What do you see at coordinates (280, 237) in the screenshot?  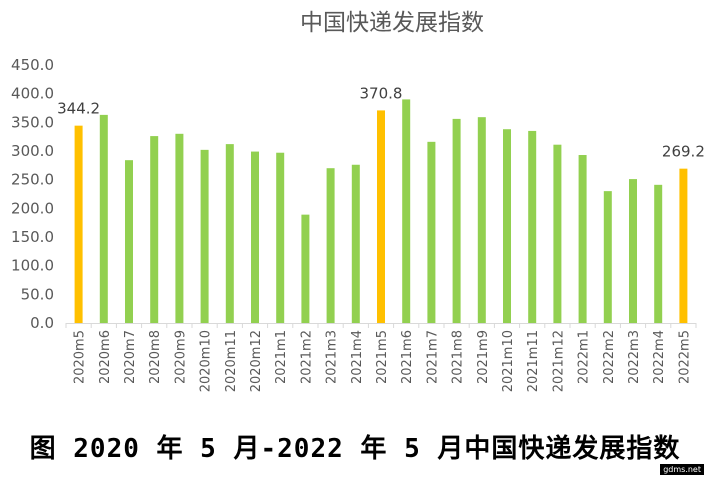 I see `bar-2021m1` at bounding box center [280, 237].